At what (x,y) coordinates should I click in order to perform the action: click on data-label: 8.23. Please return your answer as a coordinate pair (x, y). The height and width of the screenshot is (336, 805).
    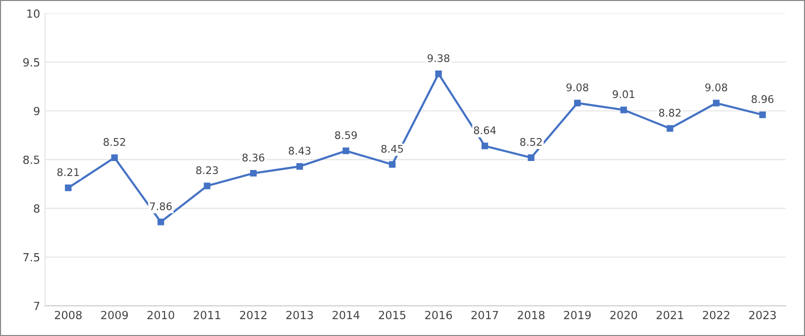
    Looking at the image, I should click on (207, 170).